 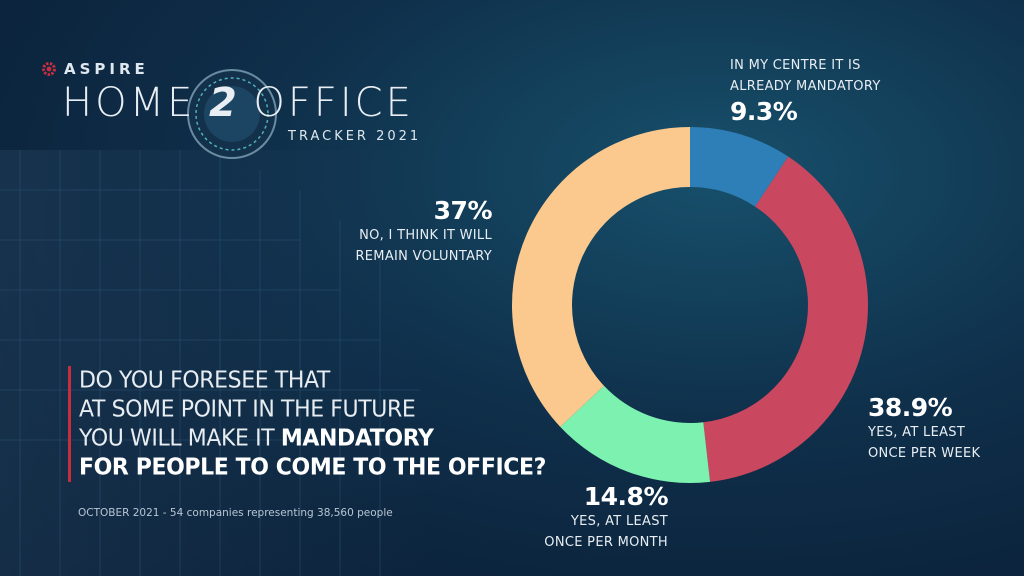 I want to click on slice-label-mandatory-line-1: IN MY CENTRE IT IS, so click(x=795, y=65).